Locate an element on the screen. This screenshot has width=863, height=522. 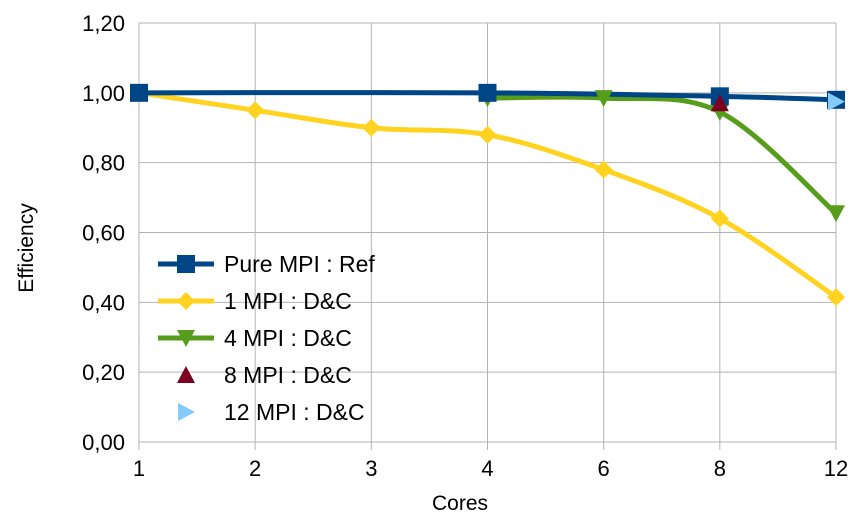
y-tick-label: 0,00 is located at coordinates (103, 442).